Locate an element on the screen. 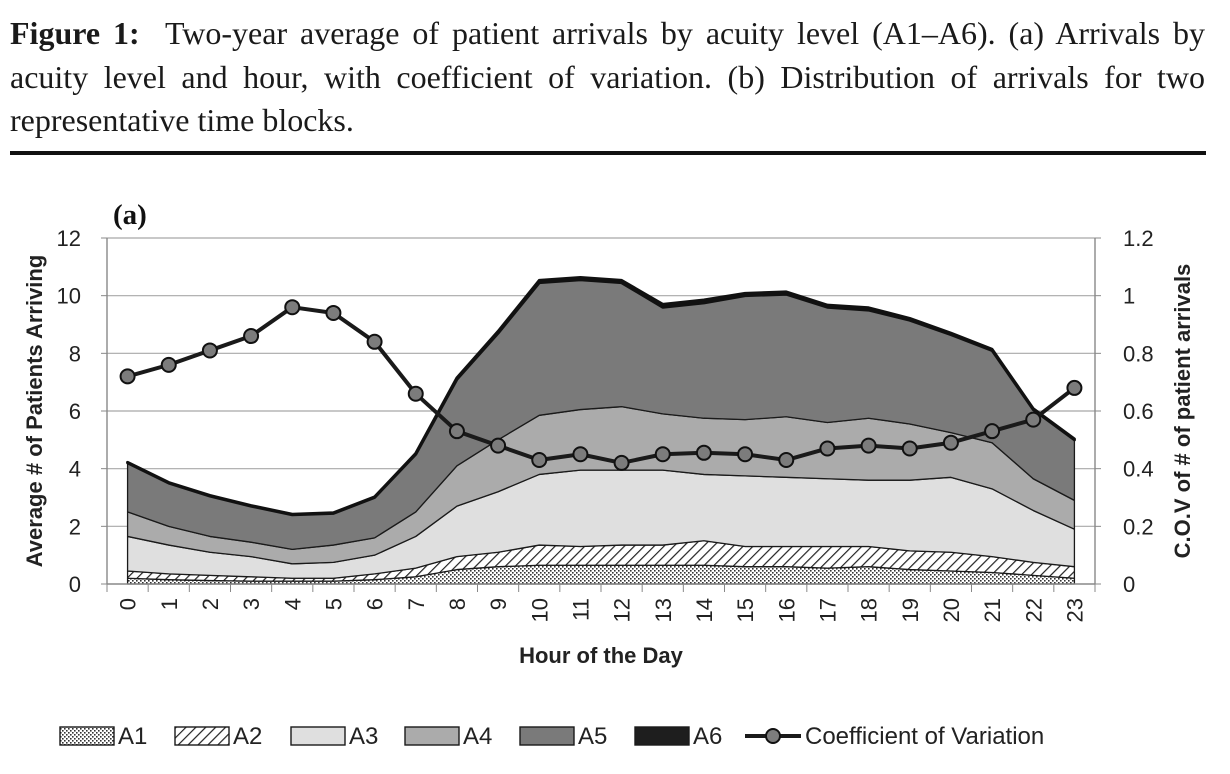  legend: A1 A2 A3 A4 A5 A6 Coefficient of Variation is located at coordinates (551, 736).